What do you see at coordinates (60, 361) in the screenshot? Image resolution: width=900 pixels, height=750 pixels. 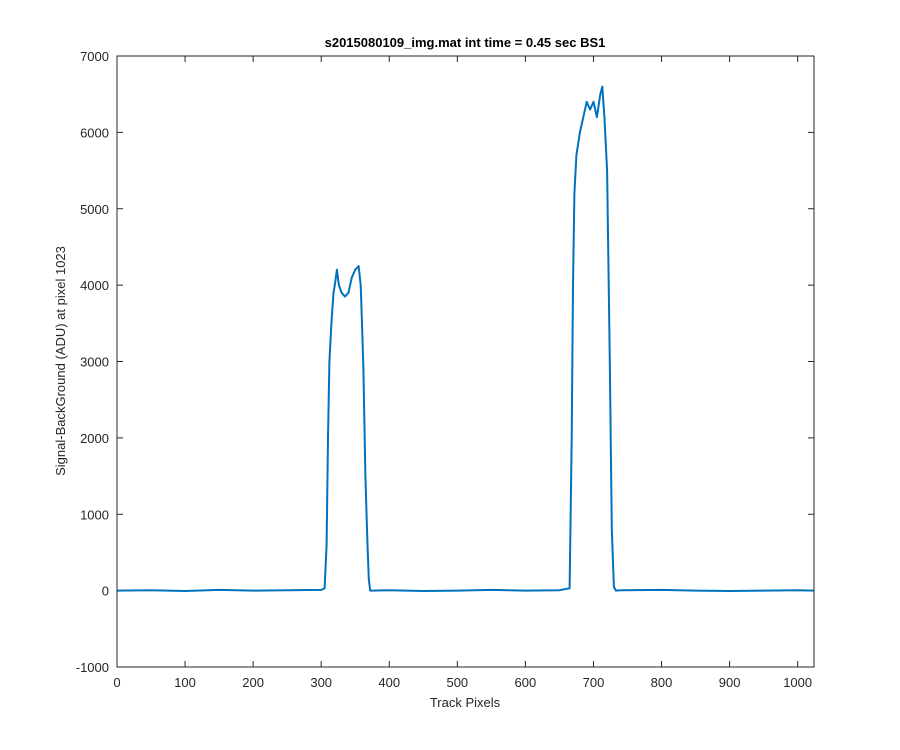 I see `y-axis-label: Signal-BackGround (ADU) at pixel 1023` at bounding box center [60, 361].